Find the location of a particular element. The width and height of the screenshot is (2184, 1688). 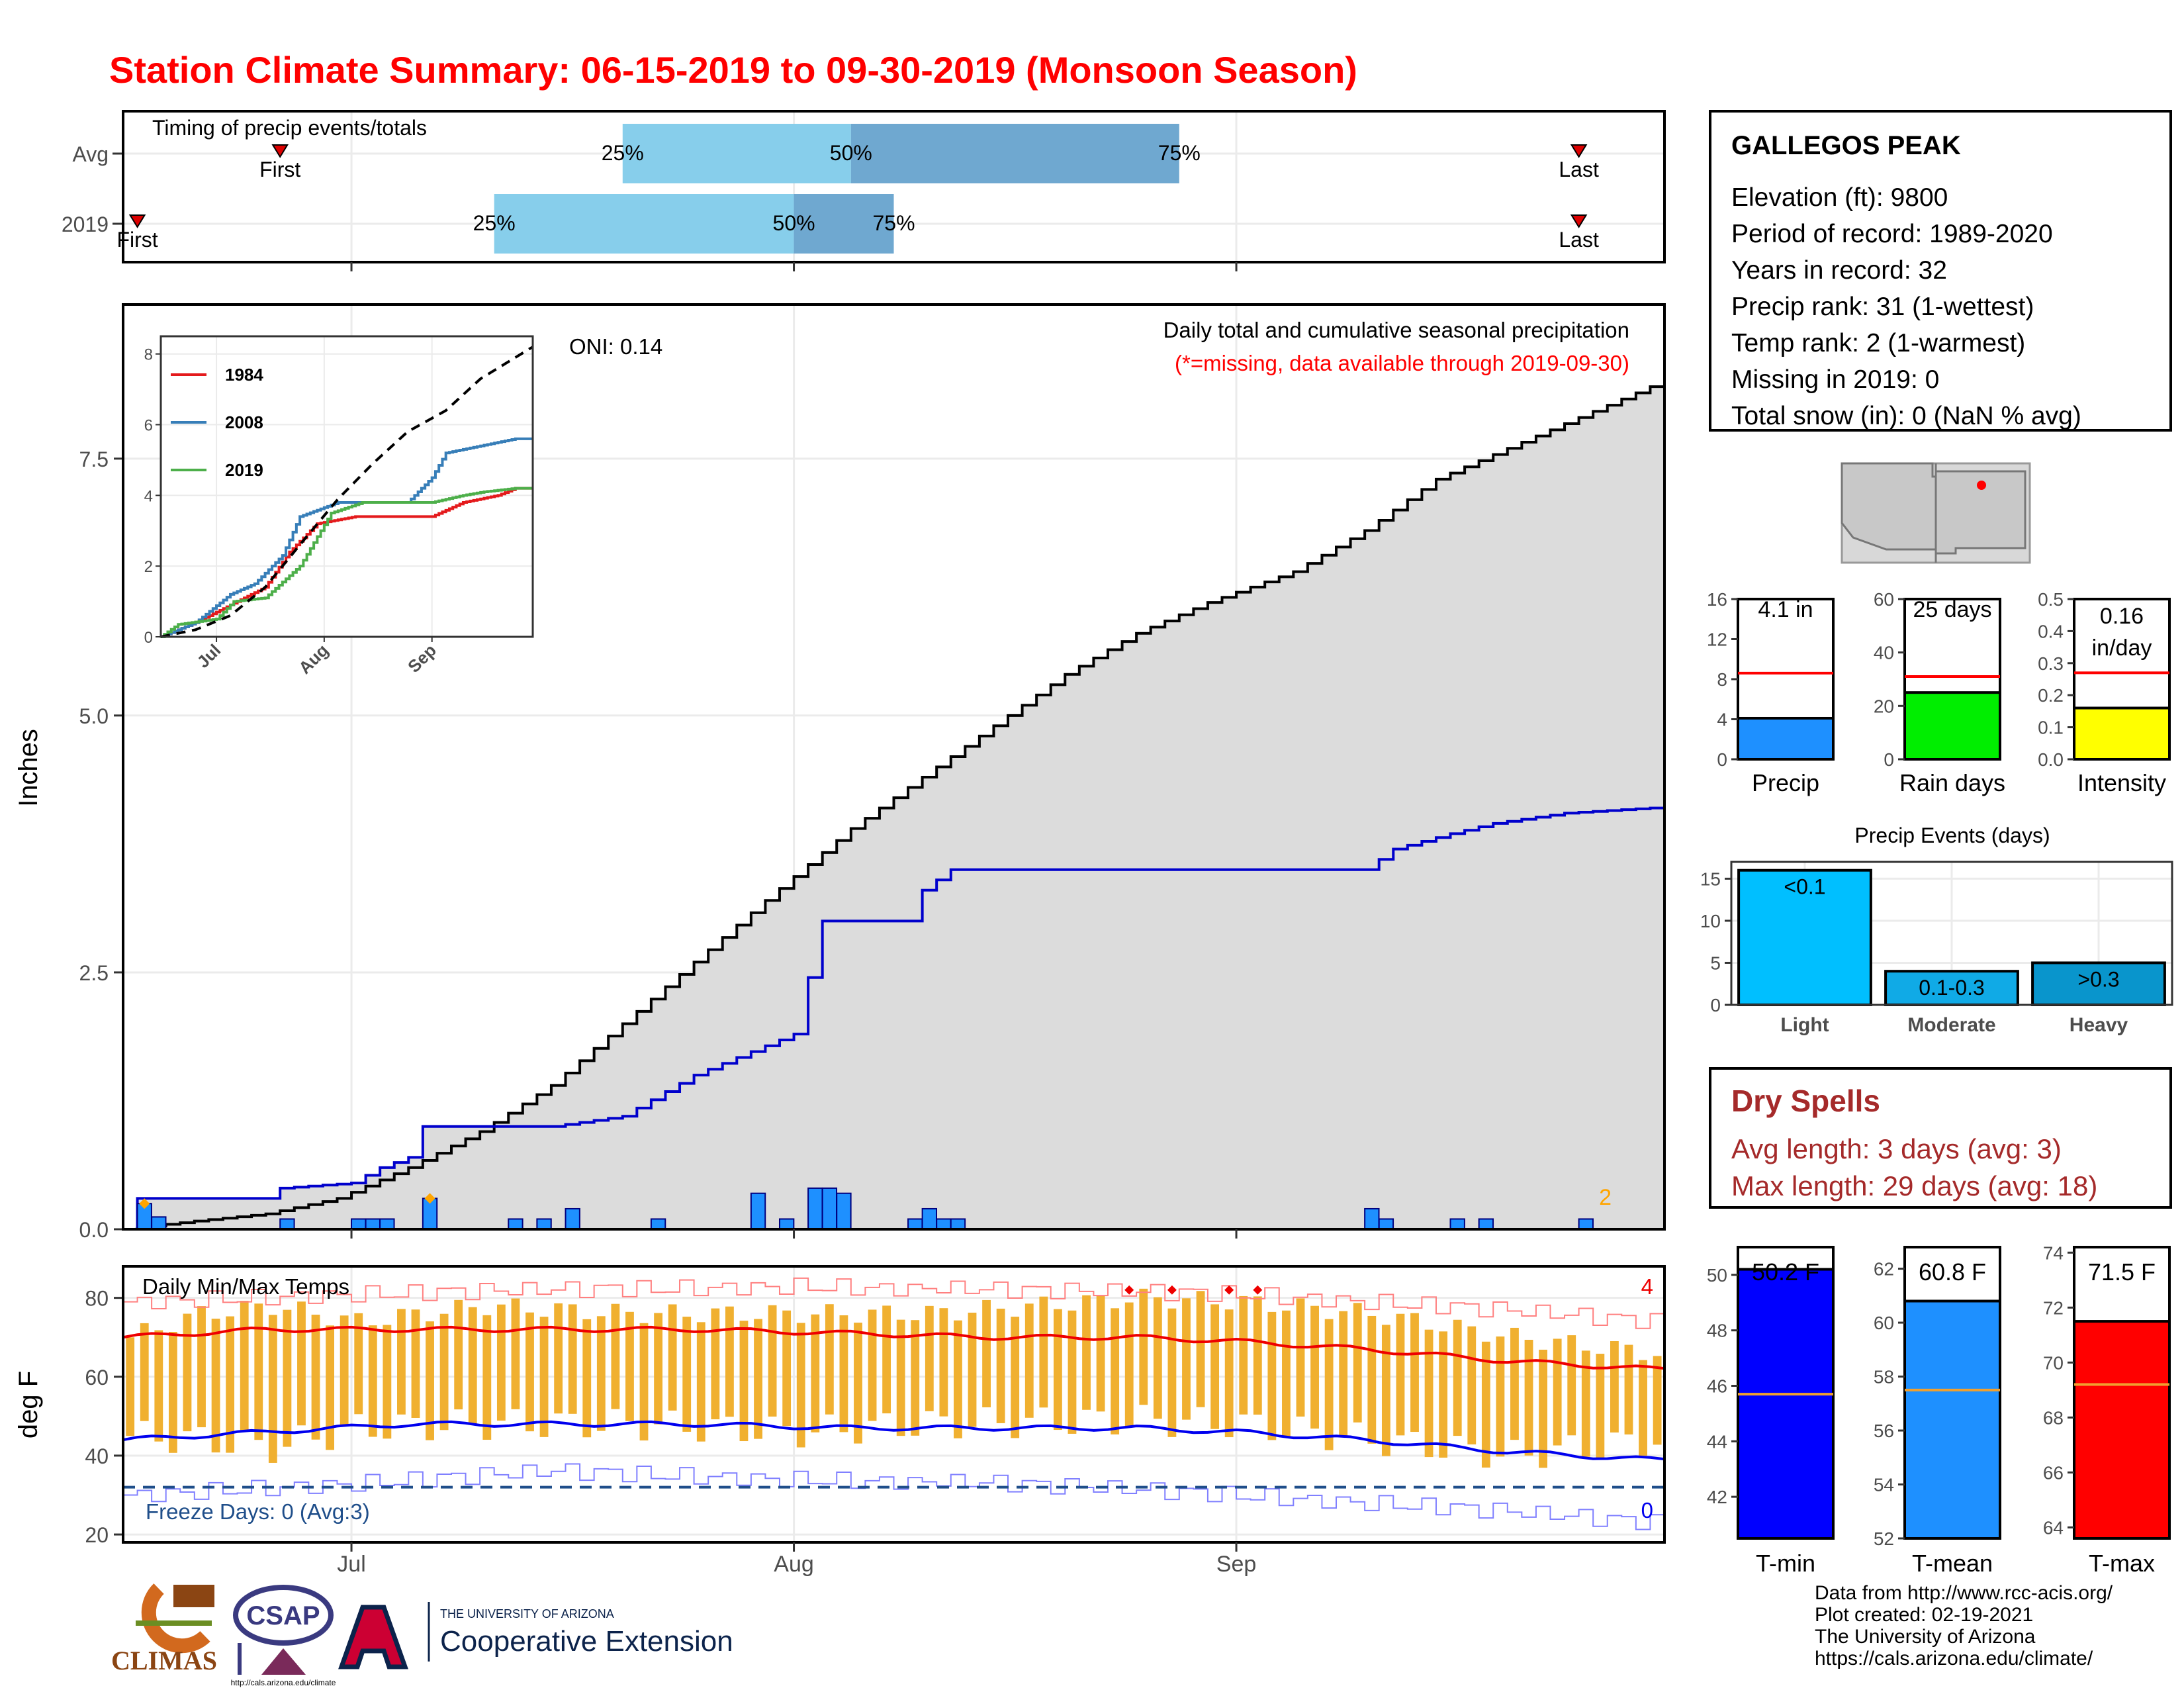

timing-last-label: Last is located at coordinates (1579, 240).